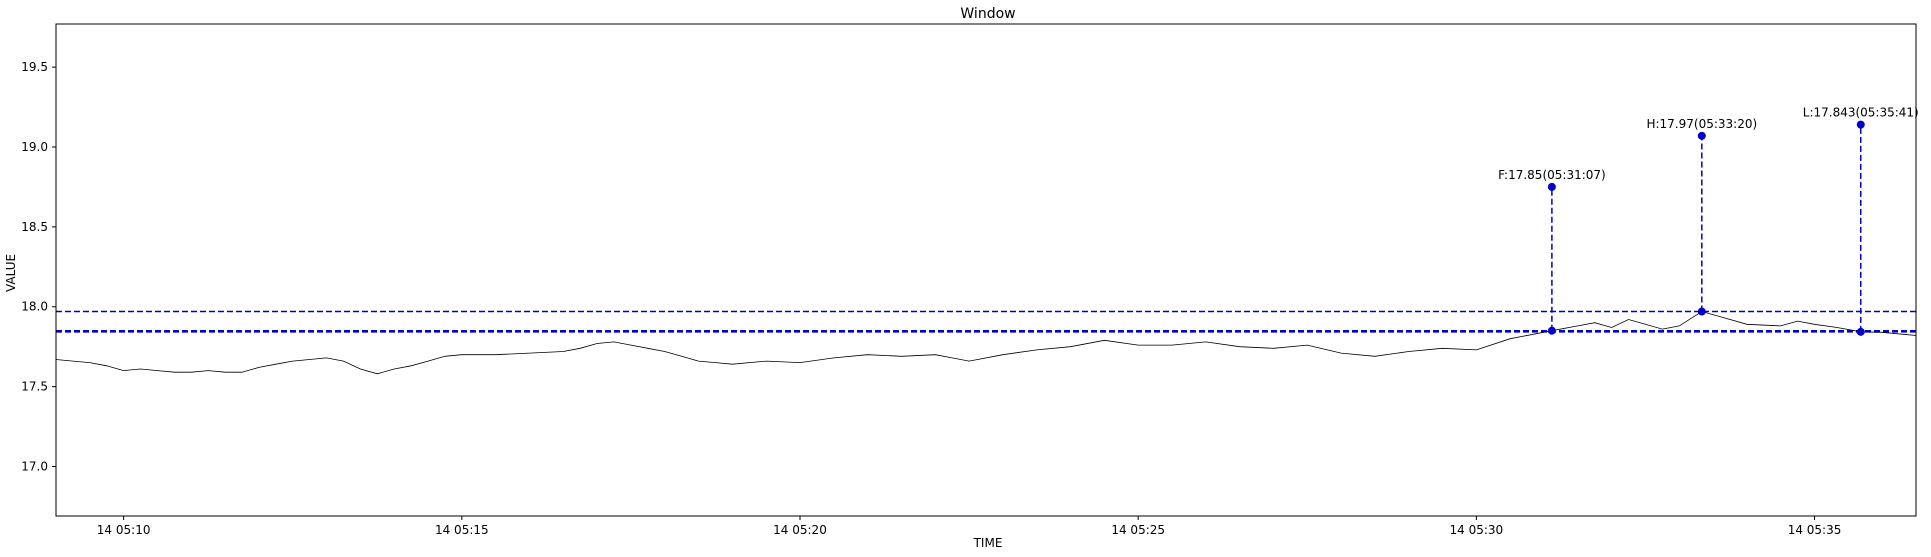  I want to click on y-tick-label-3: 18.5, so click(34, 227).